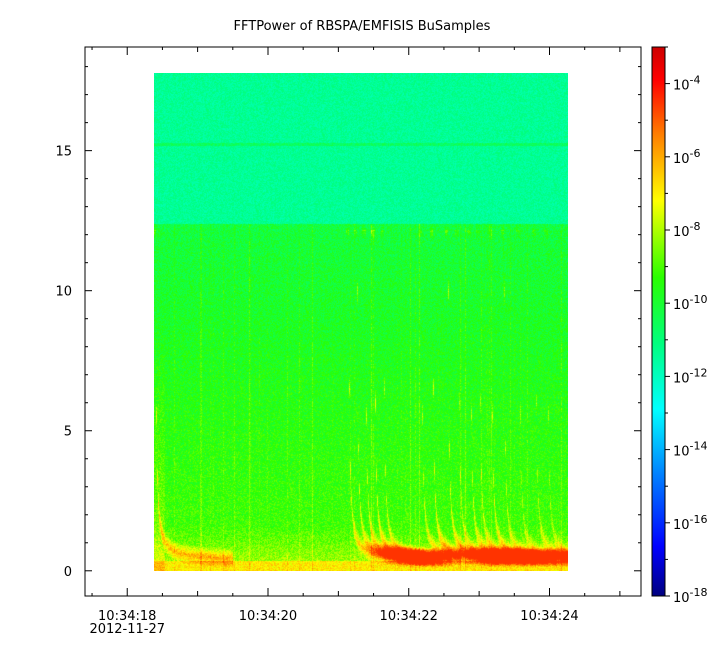  What do you see at coordinates (690, 596) in the screenshot?
I see `colorbar-tick-label: 10⁻¹⁸` at bounding box center [690, 596].